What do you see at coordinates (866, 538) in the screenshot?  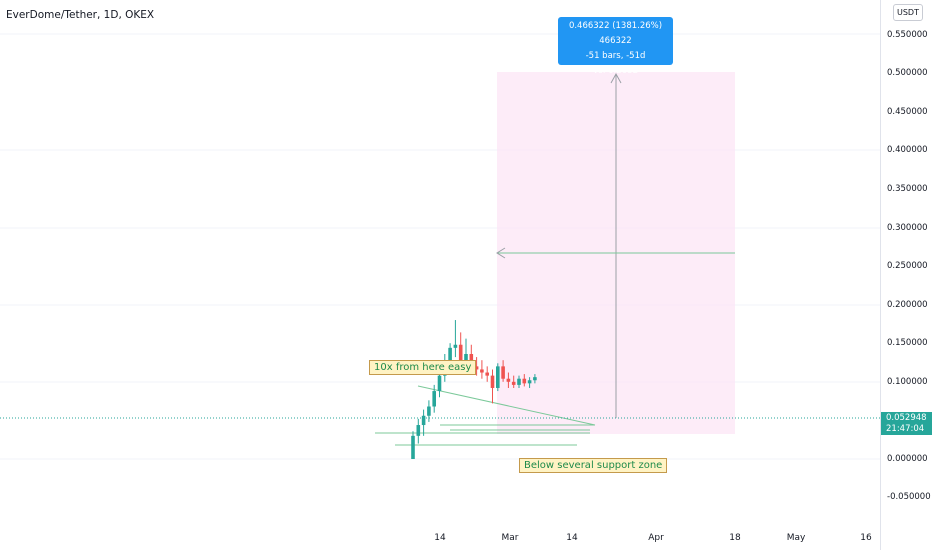 I see `time-label: 16` at bounding box center [866, 538].